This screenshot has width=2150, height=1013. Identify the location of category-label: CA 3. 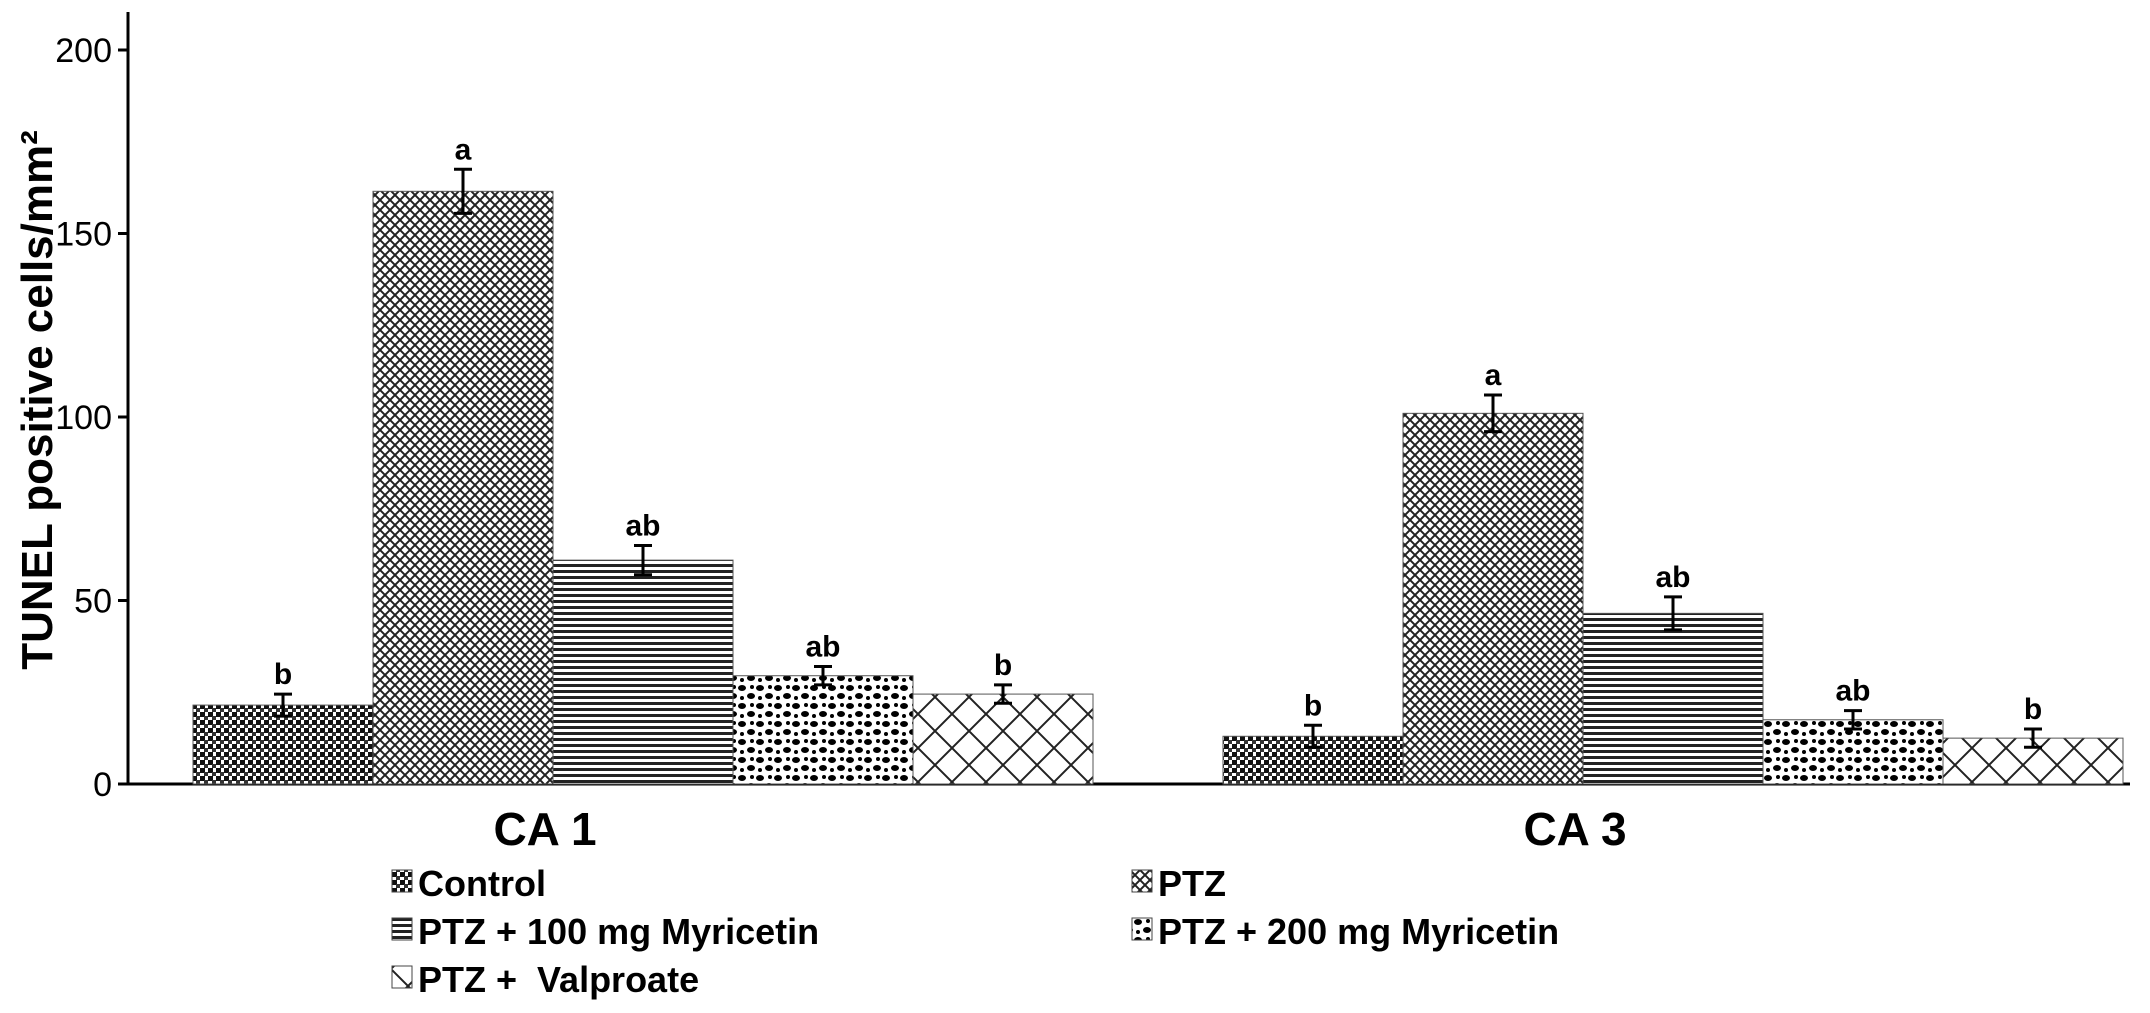
(1574, 829).